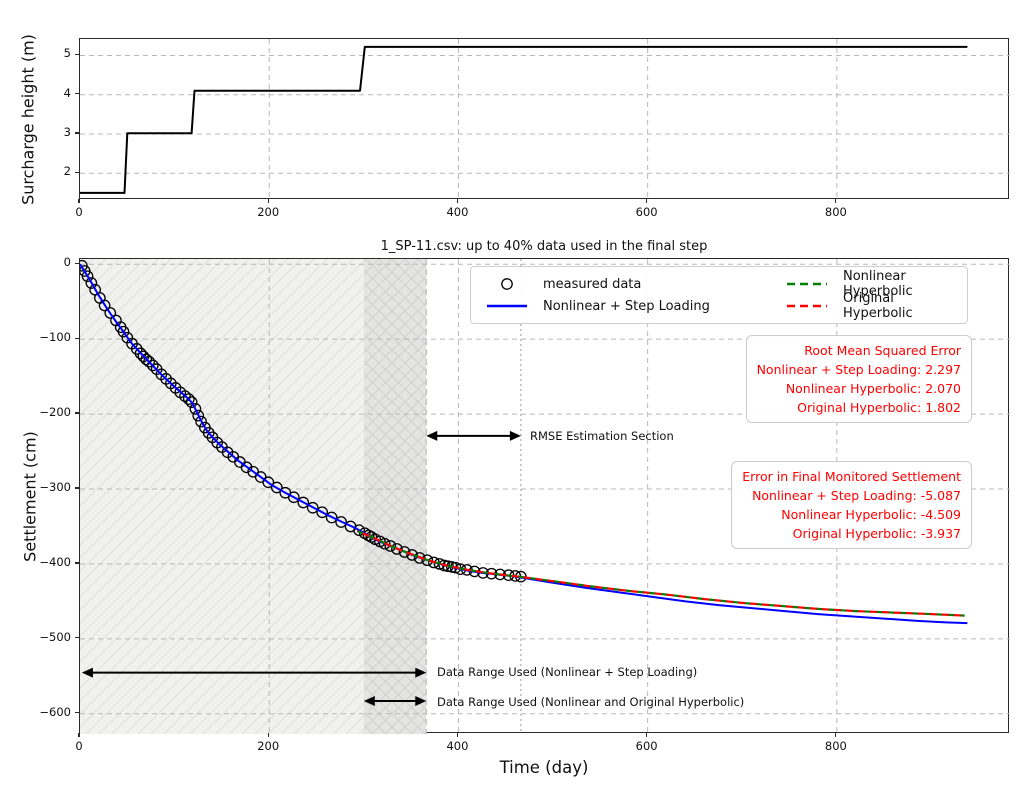 This screenshot has width=1018, height=789. I want to click on y-tick-label: −500, so click(55, 636).